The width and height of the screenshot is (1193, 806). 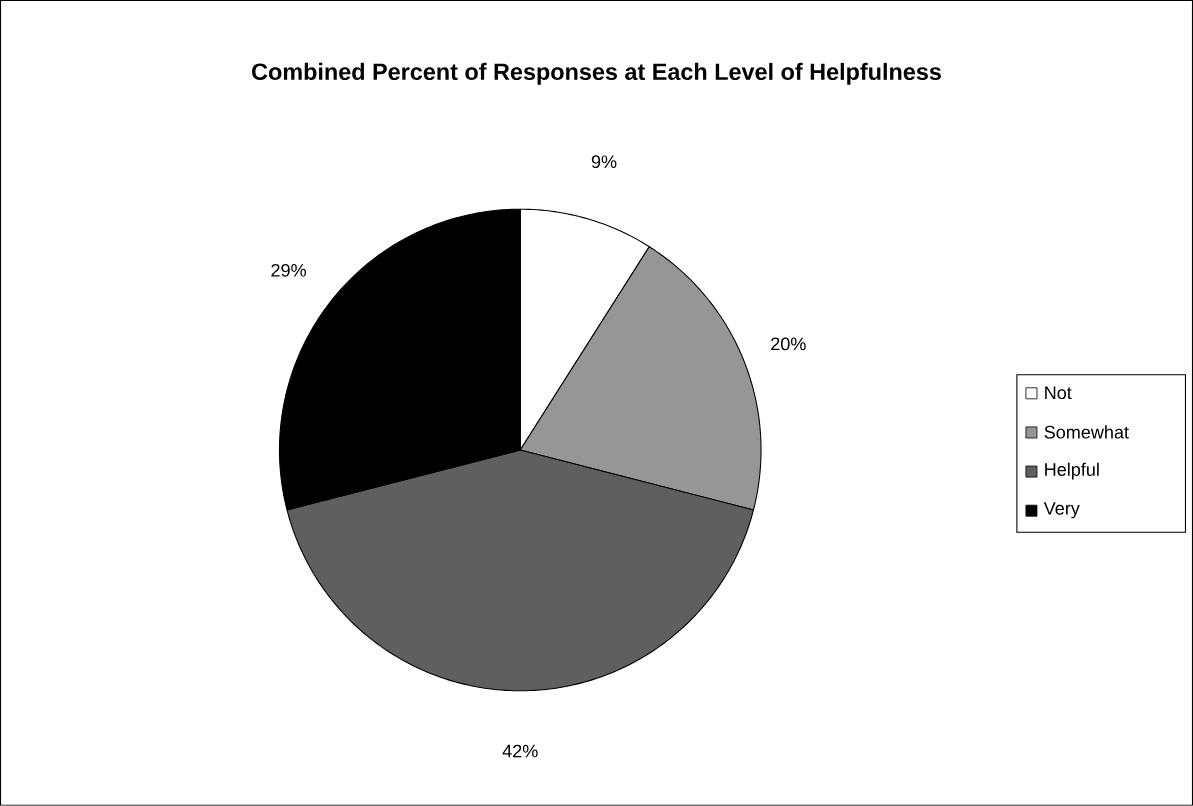 I want to click on data-label: 42%, so click(x=520, y=751).